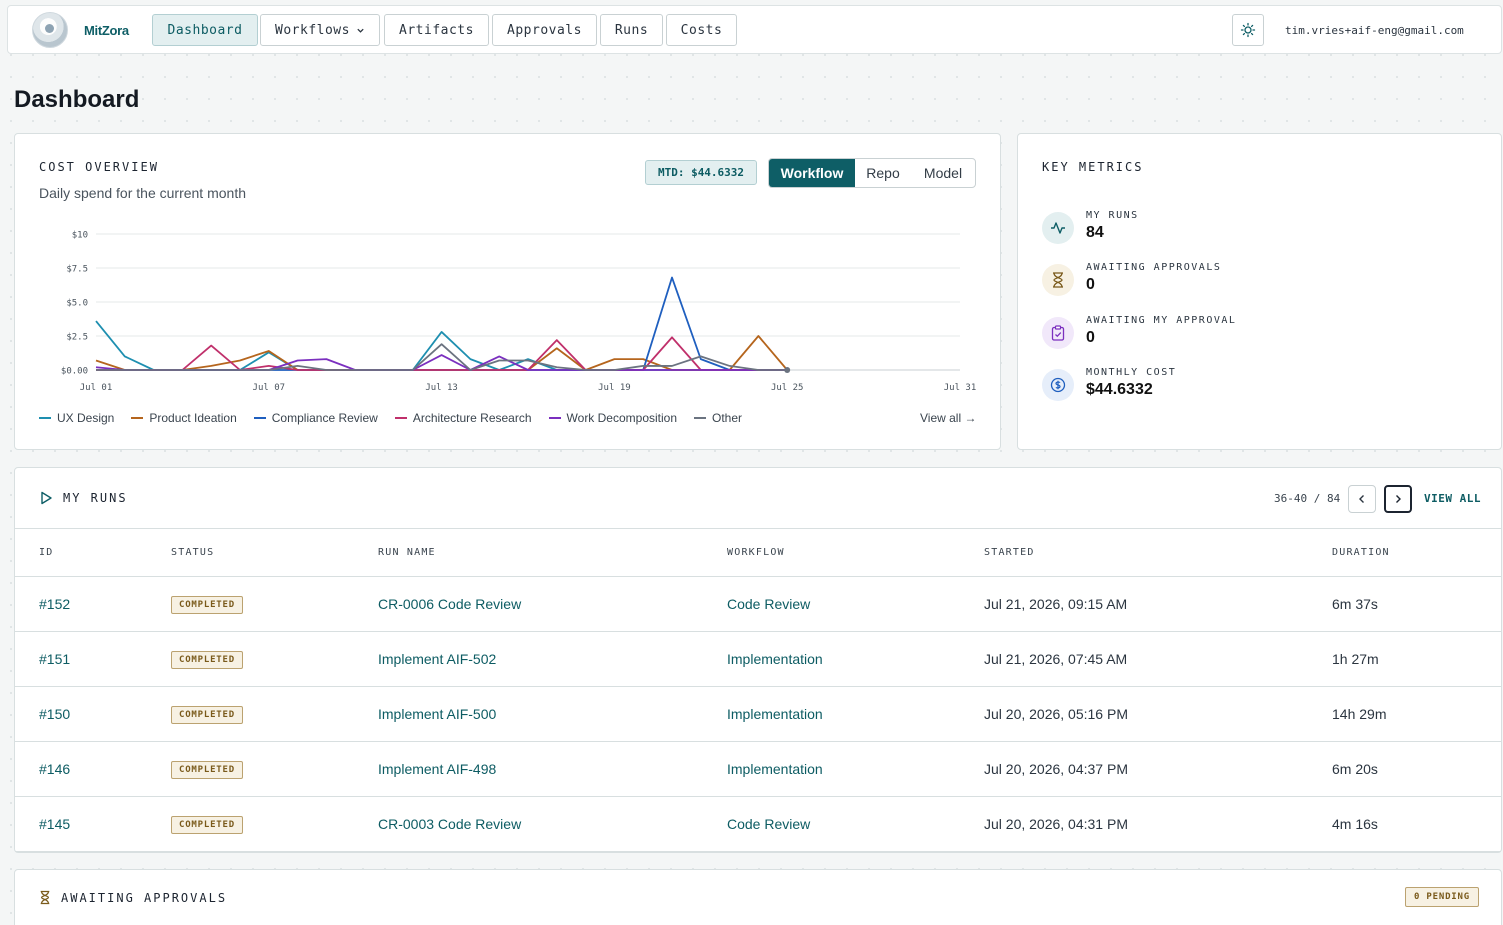 The image size is (1503, 925). I want to click on metric-monthly-cost: MONTHLY COST $44.6332, so click(1109, 384).